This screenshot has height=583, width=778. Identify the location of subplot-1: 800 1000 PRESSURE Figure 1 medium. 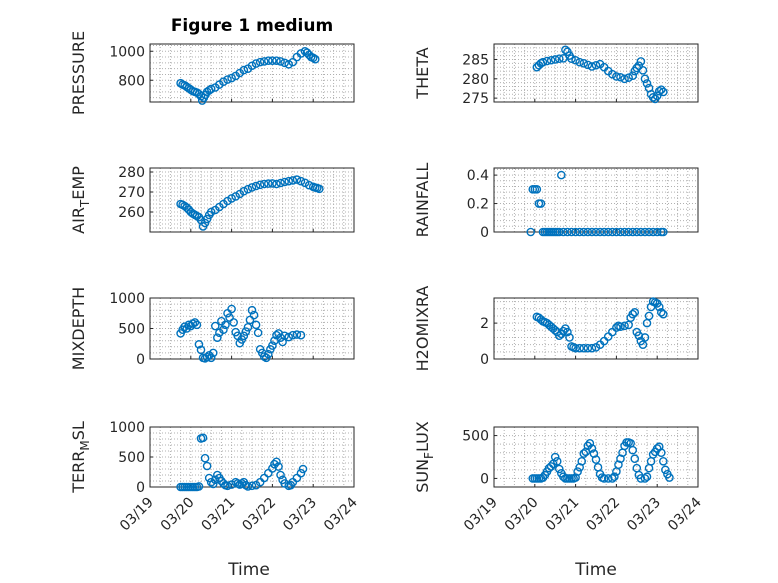
(212, 65).